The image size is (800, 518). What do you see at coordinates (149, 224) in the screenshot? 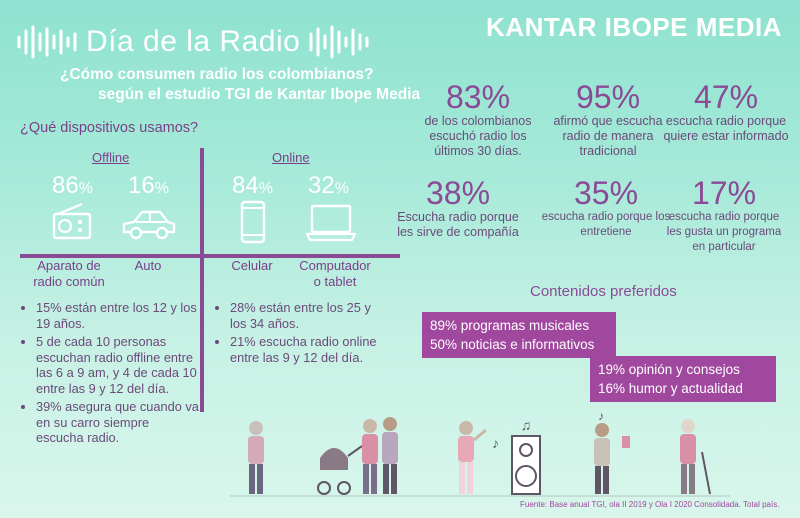
I see `car-icon` at bounding box center [149, 224].